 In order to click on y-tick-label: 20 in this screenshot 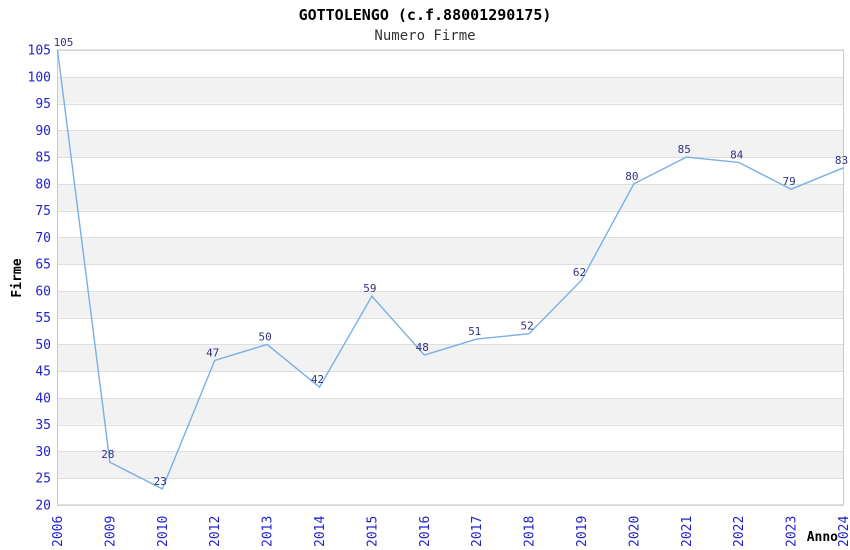, I will do `click(43, 506)`.